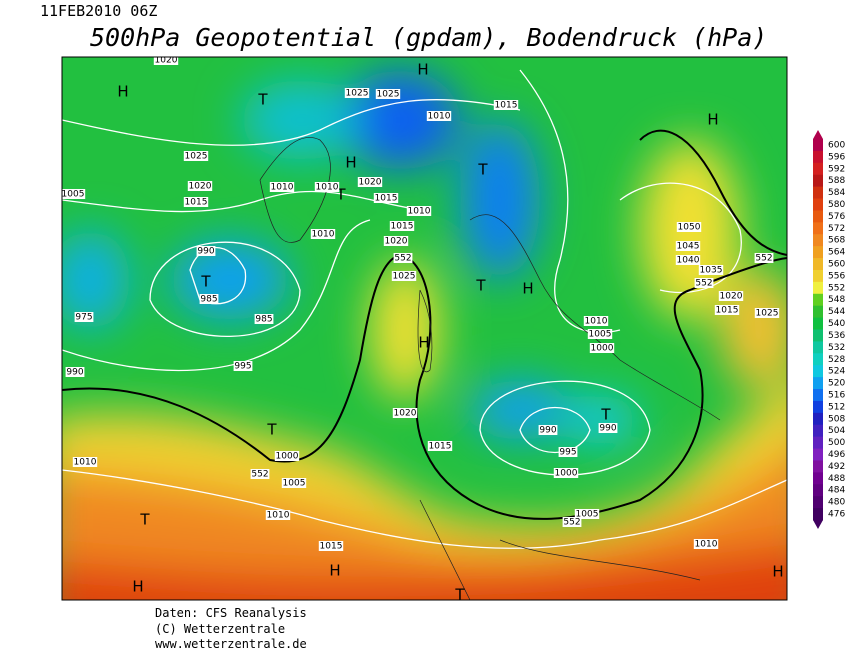 Image resolution: width=850 pixels, height=657 pixels. Describe the element at coordinates (836, 288) in the screenshot. I see `colorbar-label: 552` at that location.